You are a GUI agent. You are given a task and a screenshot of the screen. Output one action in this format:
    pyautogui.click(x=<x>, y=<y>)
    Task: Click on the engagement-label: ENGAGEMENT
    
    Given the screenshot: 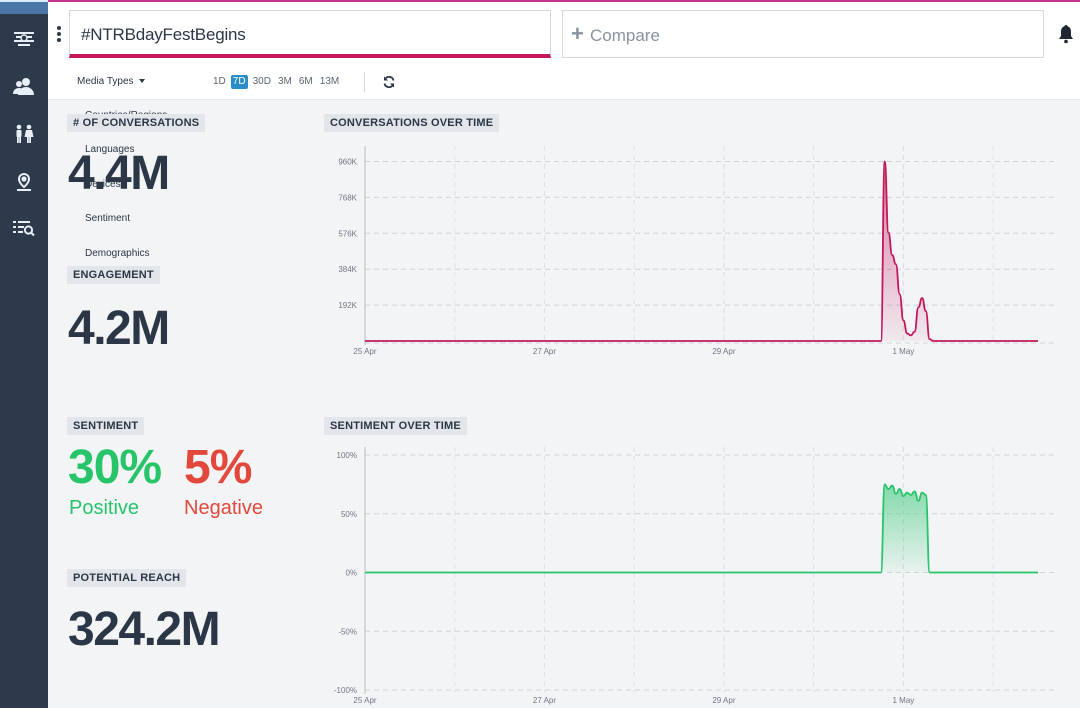 What is the action you would take?
    pyautogui.click(x=113, y=275)
    